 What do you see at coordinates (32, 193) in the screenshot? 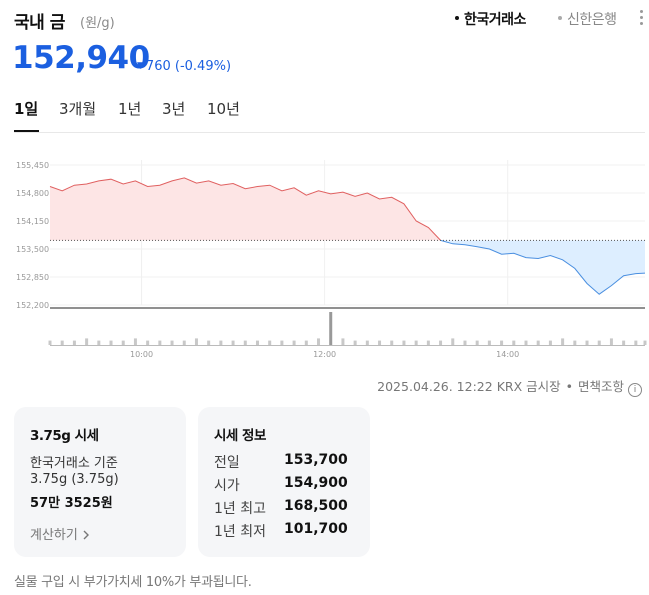
I see `y-tick-label: 154,800` at bounding box center [32, 193].